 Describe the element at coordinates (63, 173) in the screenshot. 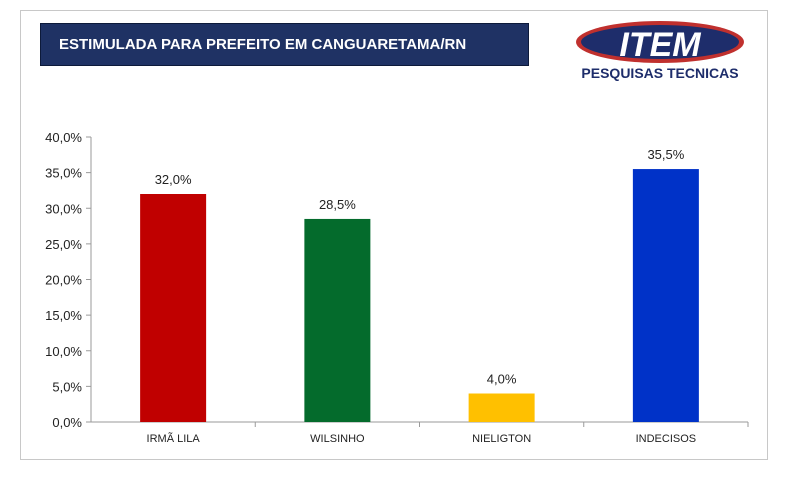

I see `y-tick-label: 35,0%` at that location.